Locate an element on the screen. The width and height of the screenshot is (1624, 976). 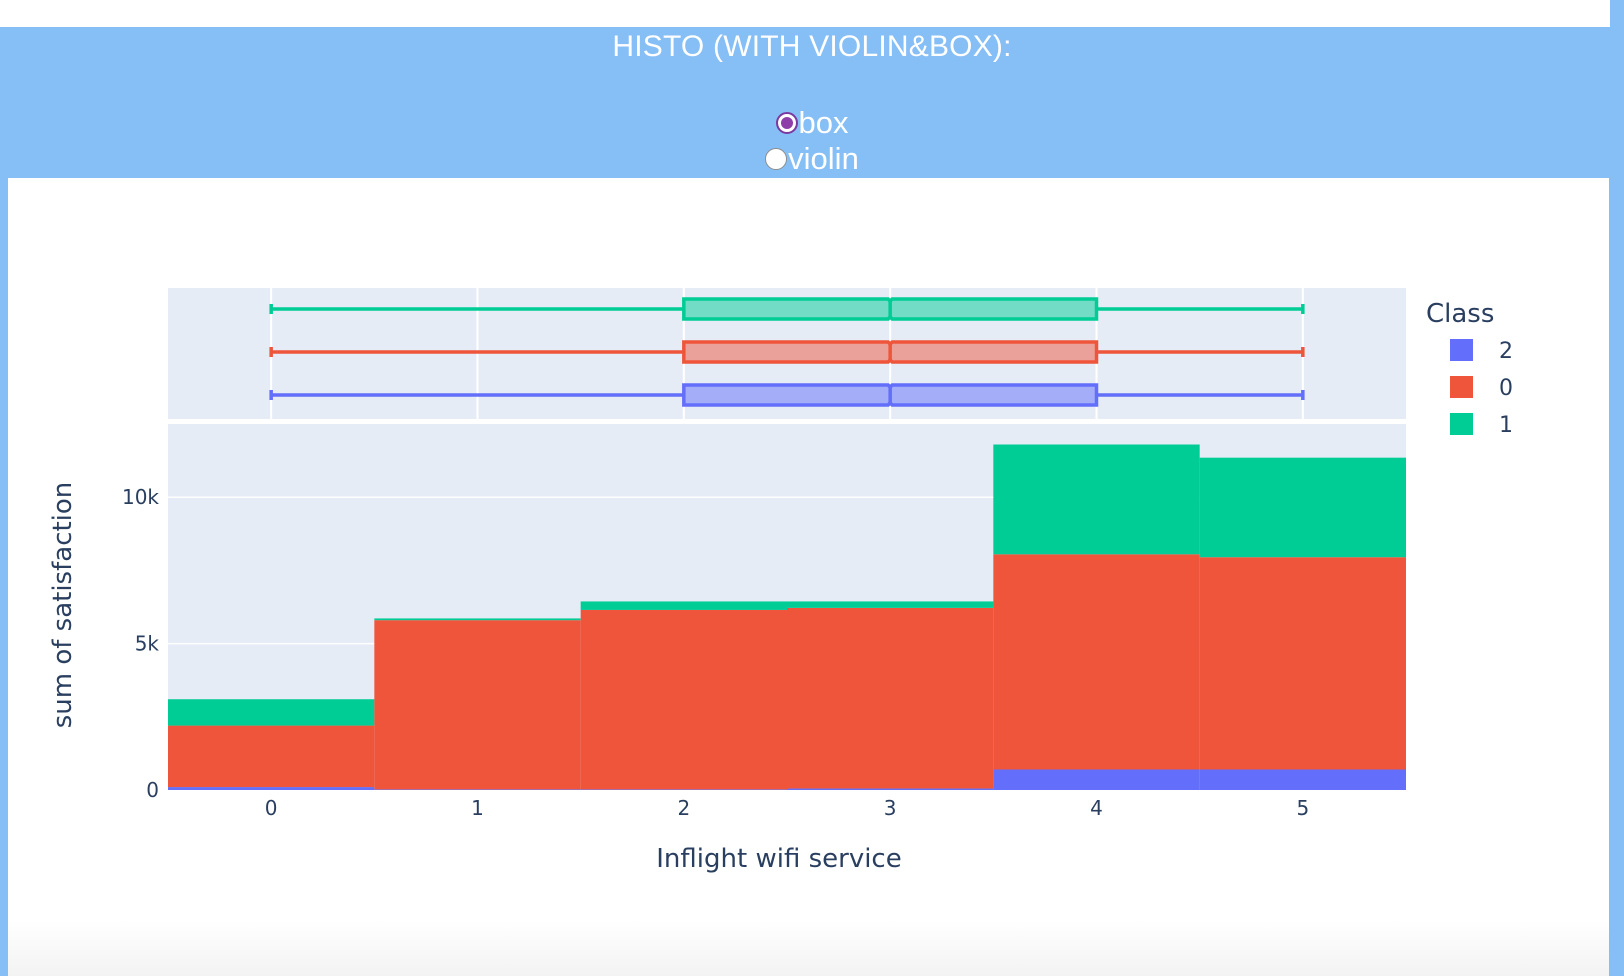
bar-class-0-x0 is located at coordinates (271, 756).